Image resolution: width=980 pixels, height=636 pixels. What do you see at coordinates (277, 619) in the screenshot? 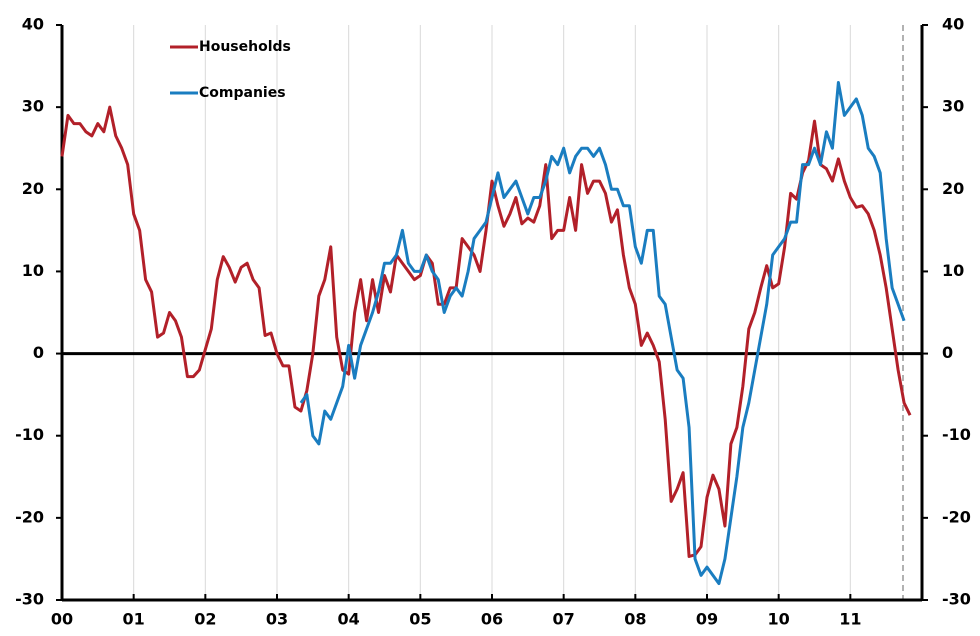
I see `x-tick-label: 03` at bounding box center [277, 619].